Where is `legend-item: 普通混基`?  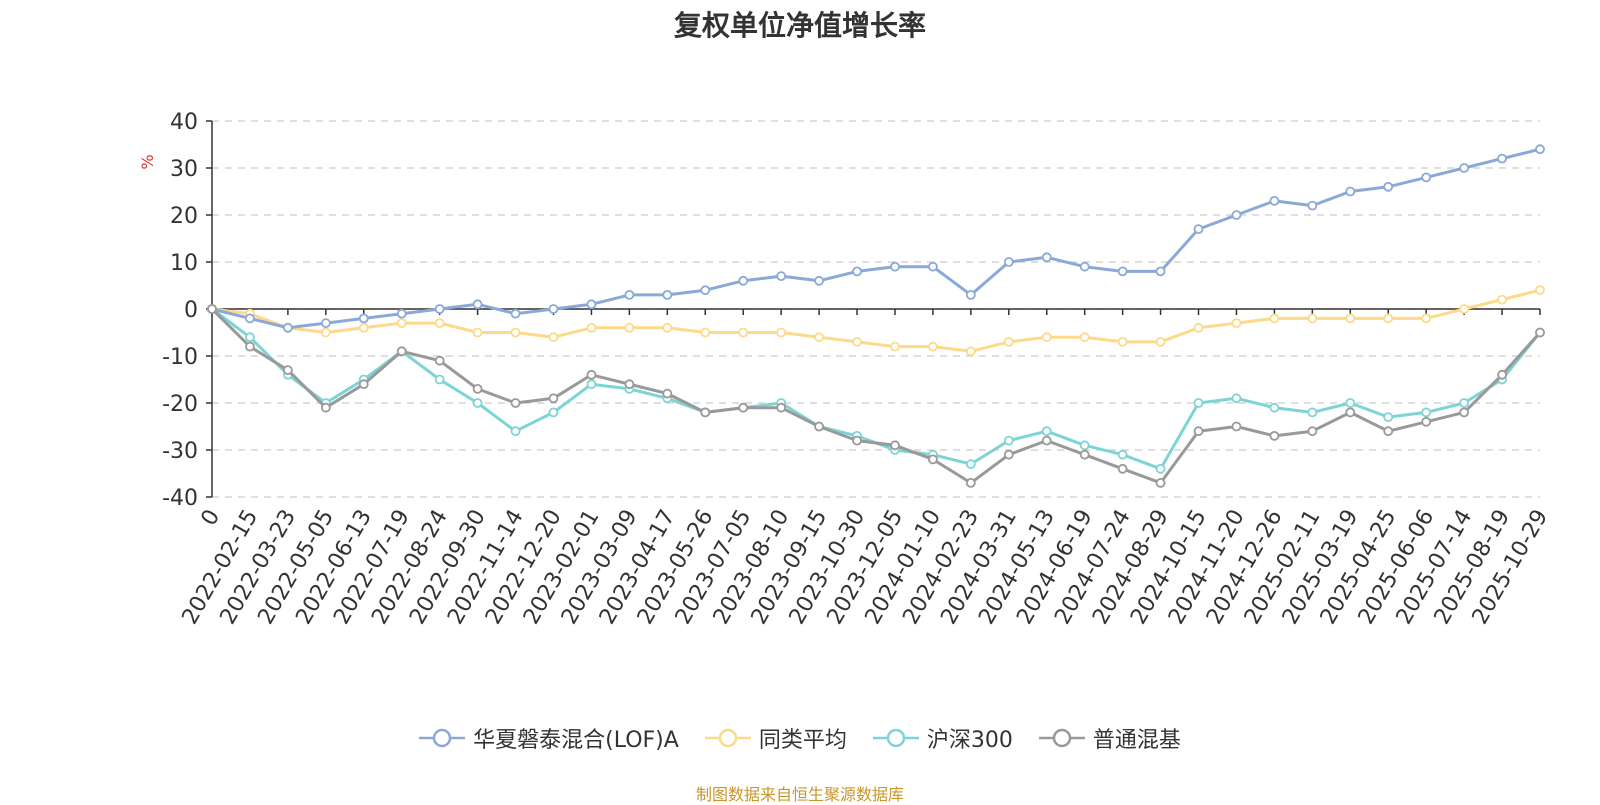 legend-item: 普通混基 is located at coordinates (1109, 738).